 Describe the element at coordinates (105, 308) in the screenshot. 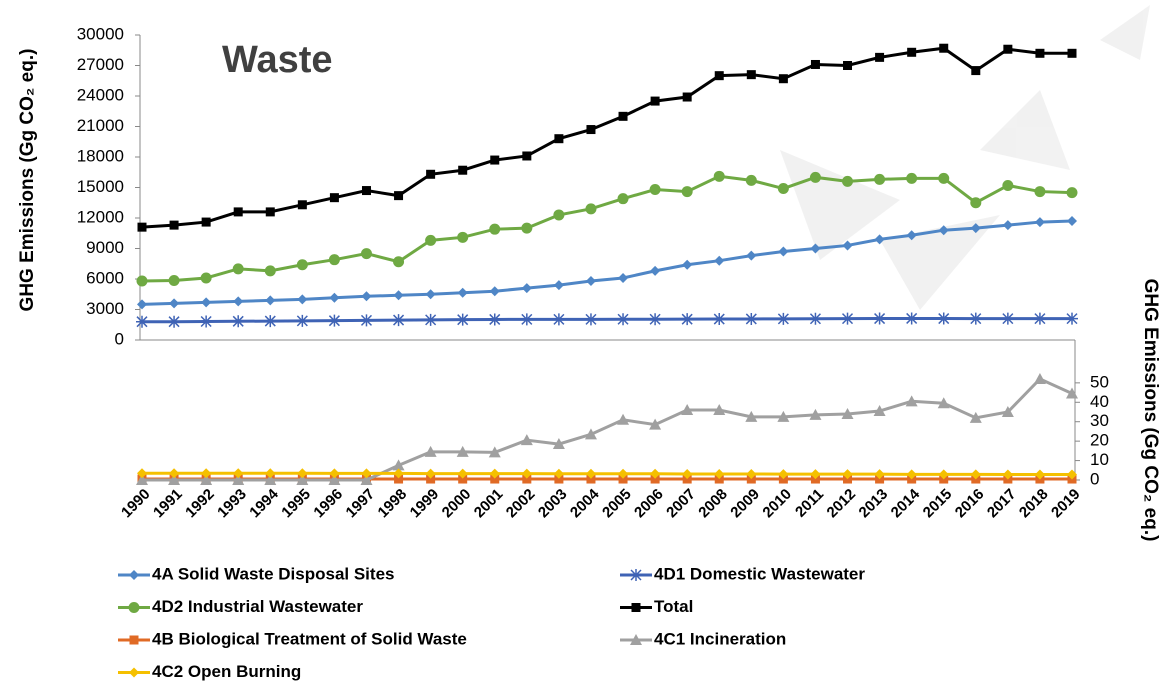

I see `y-tick-label: 3000` at that location.